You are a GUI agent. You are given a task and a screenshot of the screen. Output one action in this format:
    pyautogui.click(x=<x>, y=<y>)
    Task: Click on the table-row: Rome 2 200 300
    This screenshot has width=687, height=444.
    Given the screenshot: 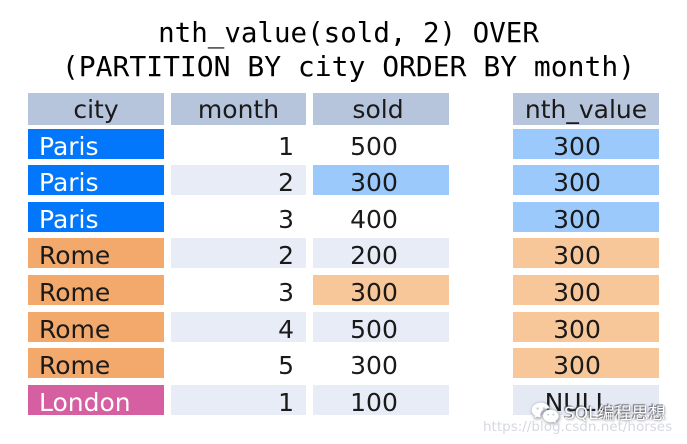 What is the action you would take?
    pyautogui.click(x=343, y=254)
    